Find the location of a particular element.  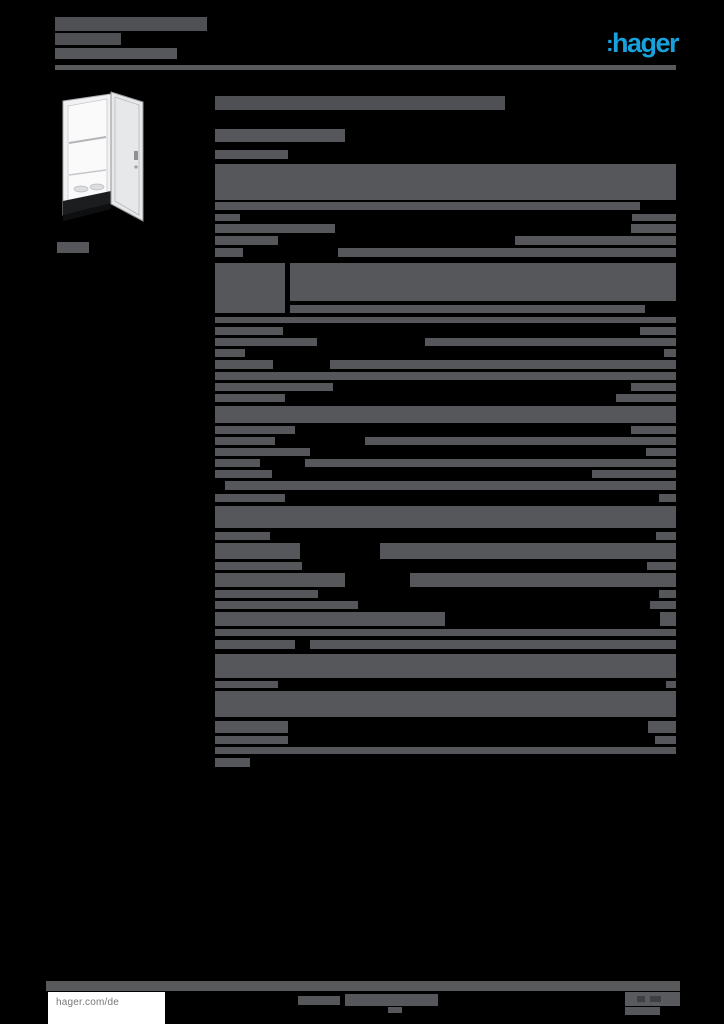

door-lock is located at coordinates (136, 155).